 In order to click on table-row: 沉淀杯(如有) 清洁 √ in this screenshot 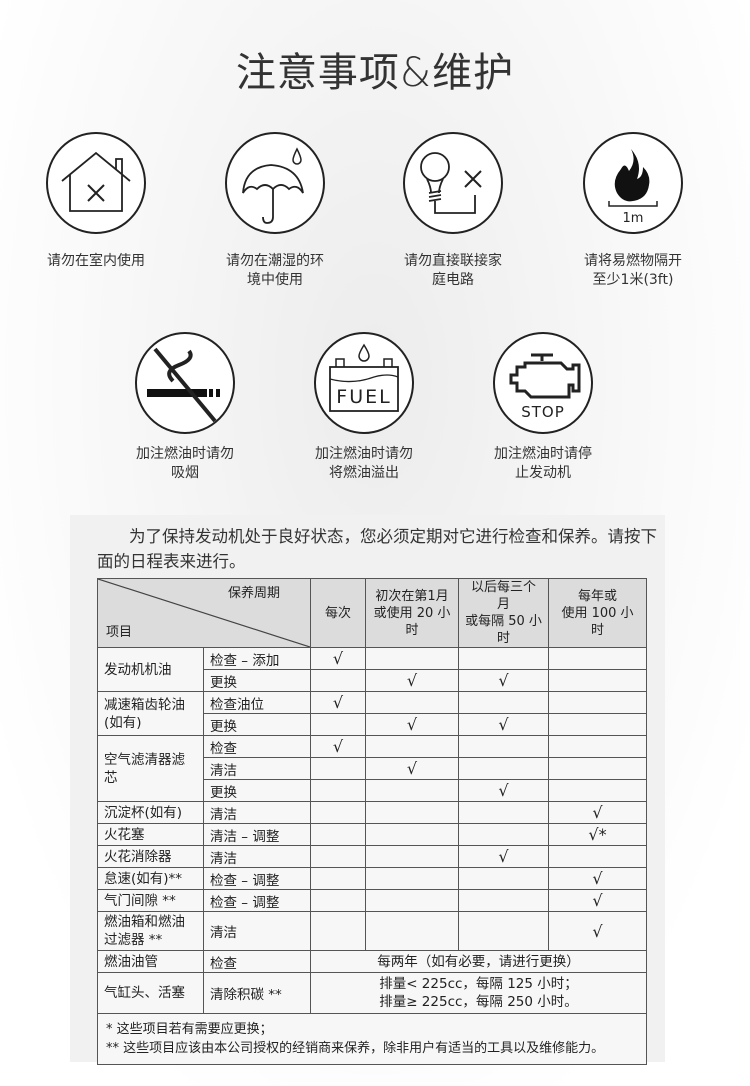, I will do `click(372, 812)`.